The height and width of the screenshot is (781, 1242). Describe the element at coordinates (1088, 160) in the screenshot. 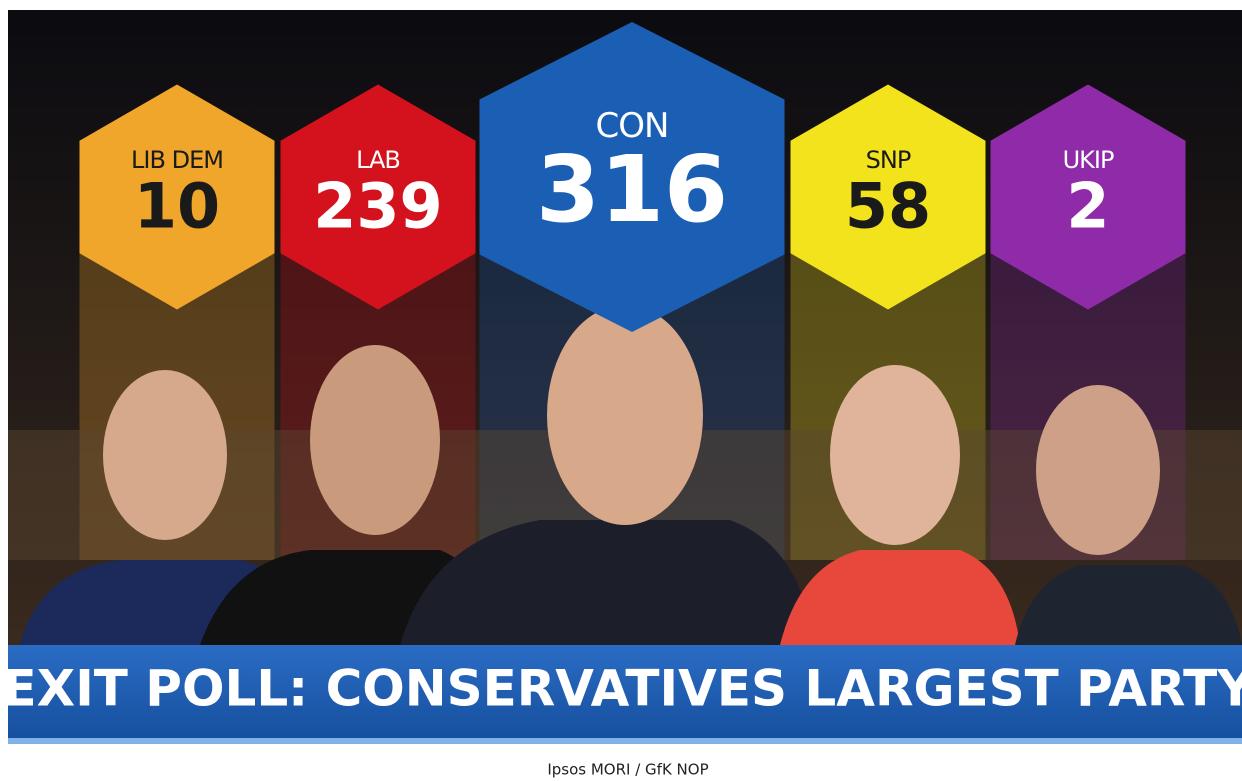

I see `party-name: UKIP` at that location.